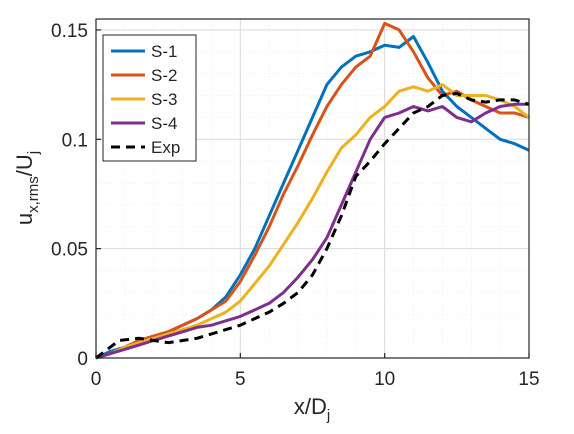  Describe the element at coordinates (96, 379) in the screenshot. I see `x-tick-label: 0` at that location.